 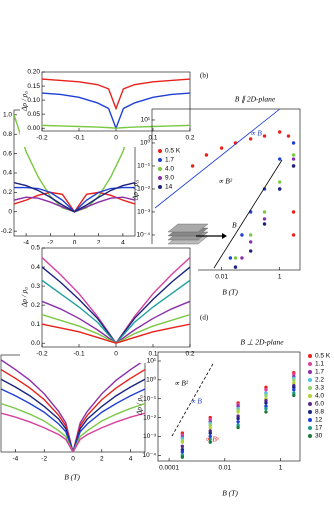 What do you see at coordinates (109, 303) in the screenshot?
I see `panel: -0.2 -0.1 0 0.1 0.2 0.0 0.1 0.2 0.3 0.4 0.5 Δρ / ρ₀` at bounding box center [109, 303].